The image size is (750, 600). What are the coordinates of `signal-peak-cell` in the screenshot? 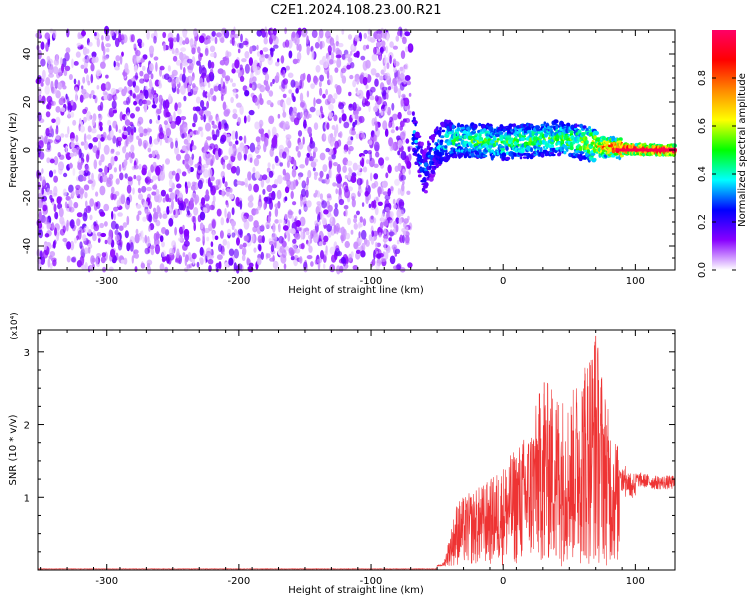 It's located at (649, 150).